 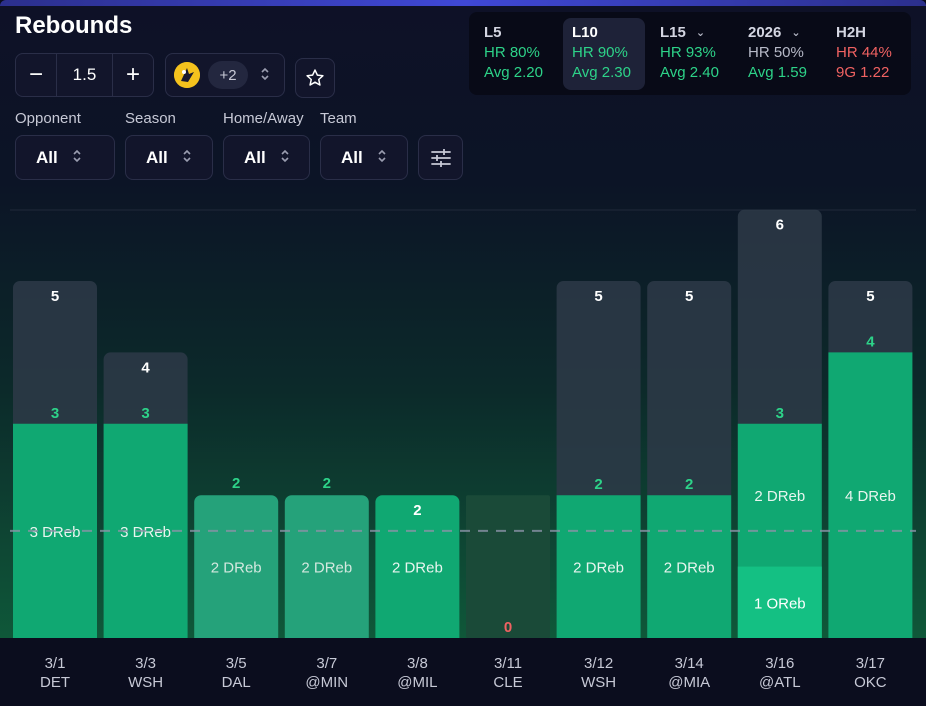 I want to click on summary-average: Avg 1.59, so click(x=777, y=72).